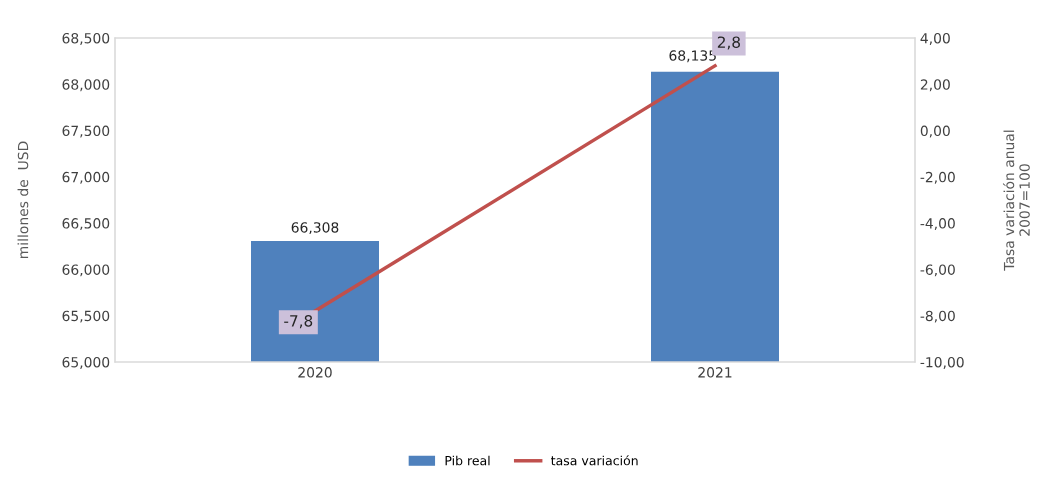 The height and width of the screenshot is (479, 1048). What do you see at coordinates (467, 460) in the screenshot?
I see `legend-label: Pib real` at bounding box center [467, 460].